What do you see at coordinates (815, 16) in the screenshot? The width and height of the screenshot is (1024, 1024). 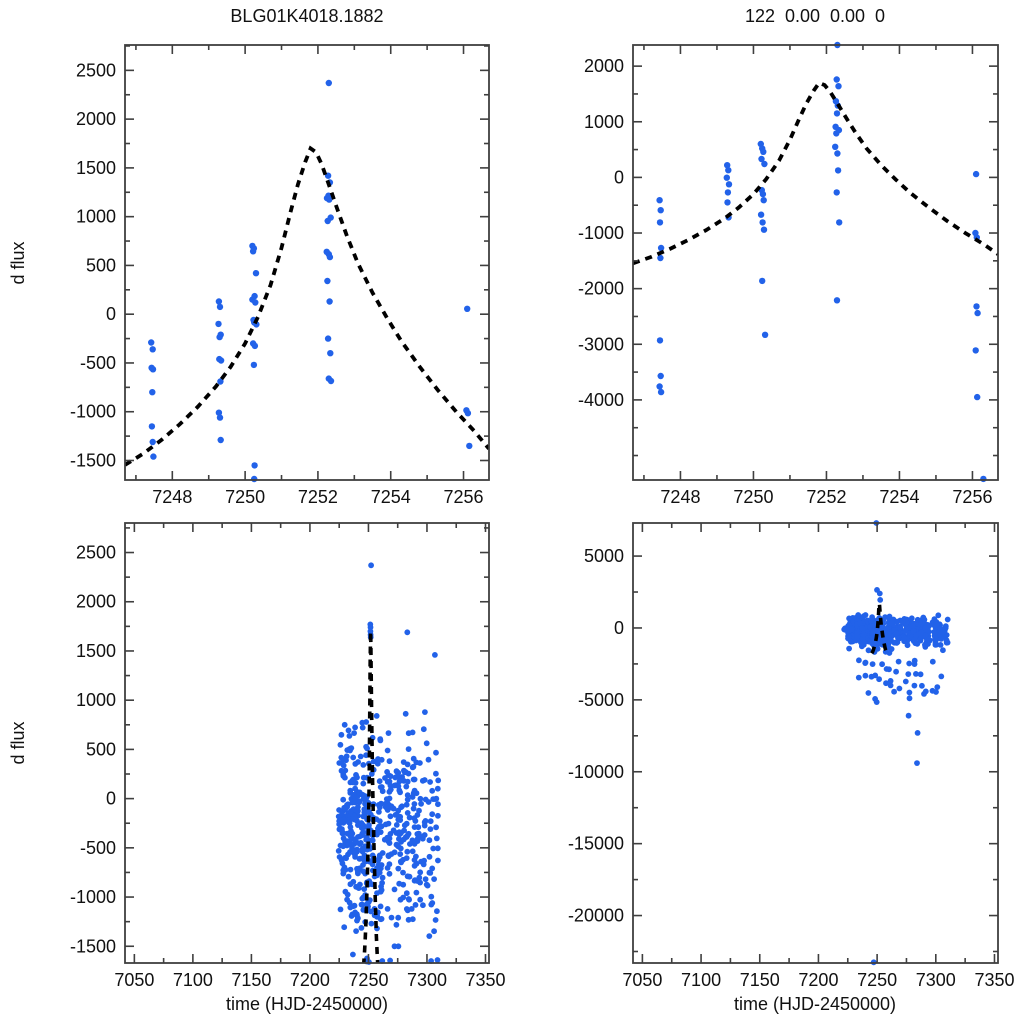 I see `panel-title-right: 122 0.00 0.00 0` at bounding box center [815, 16].